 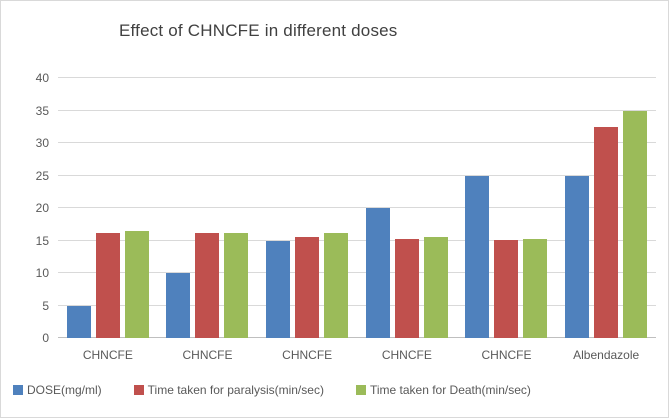 I want to click on legend-label: DOSE(mg/ml), so click(x=64, y=390).